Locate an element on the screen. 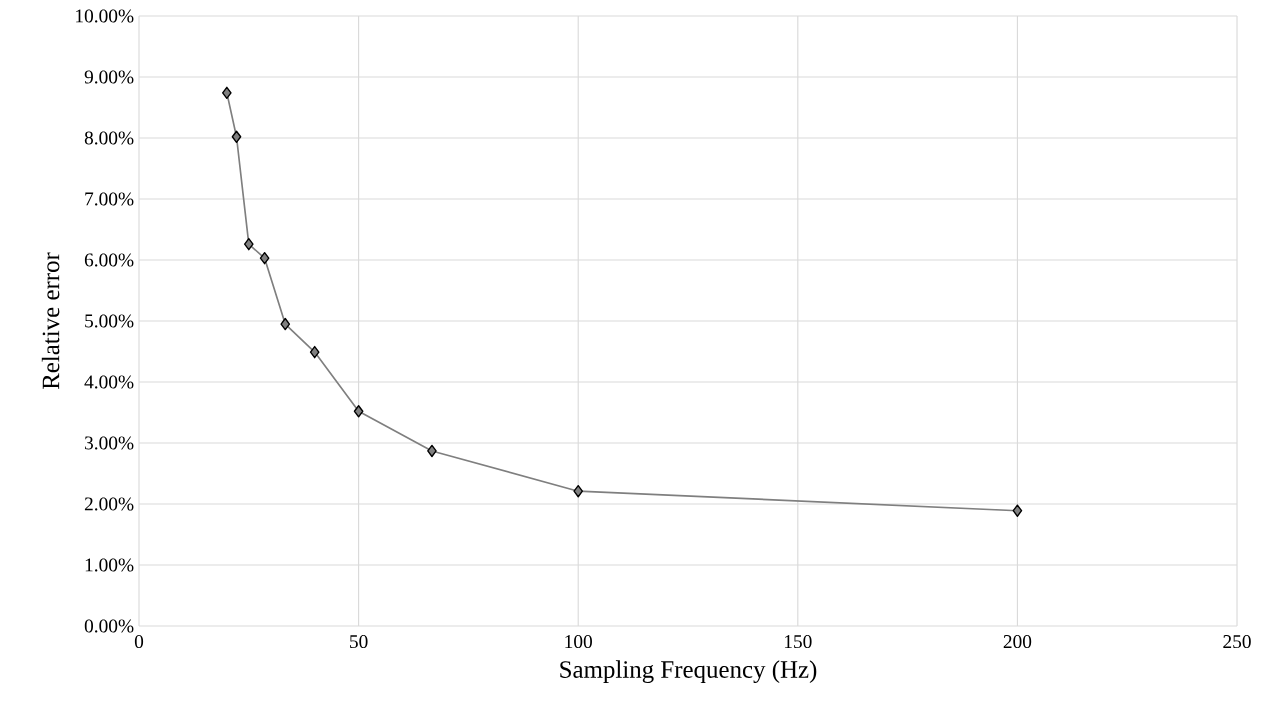 The image size is (1263, 710). x-tick-label: 150 is located at coordinates (798, 642).